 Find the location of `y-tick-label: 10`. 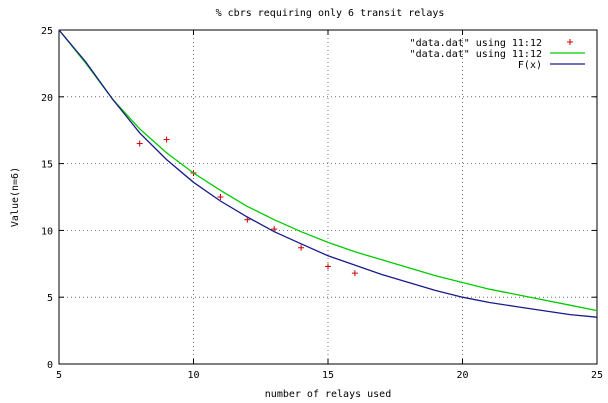

y-tick-label: 10 is located at coordinates (47, 231).